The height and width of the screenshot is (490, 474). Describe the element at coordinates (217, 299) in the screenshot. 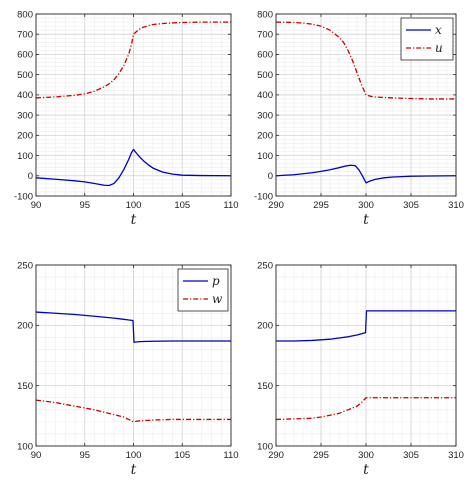

I see `legend-label-w: w` at that location.